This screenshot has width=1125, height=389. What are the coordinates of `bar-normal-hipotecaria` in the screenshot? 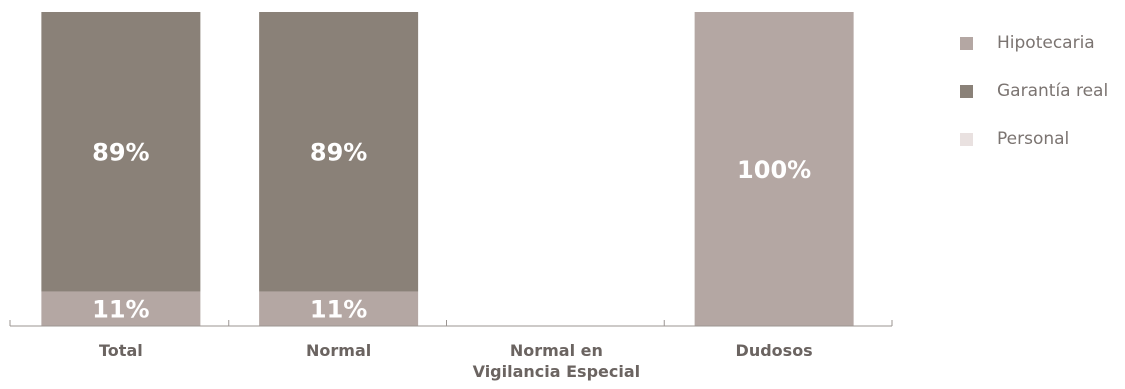 It's located at (339, 308).